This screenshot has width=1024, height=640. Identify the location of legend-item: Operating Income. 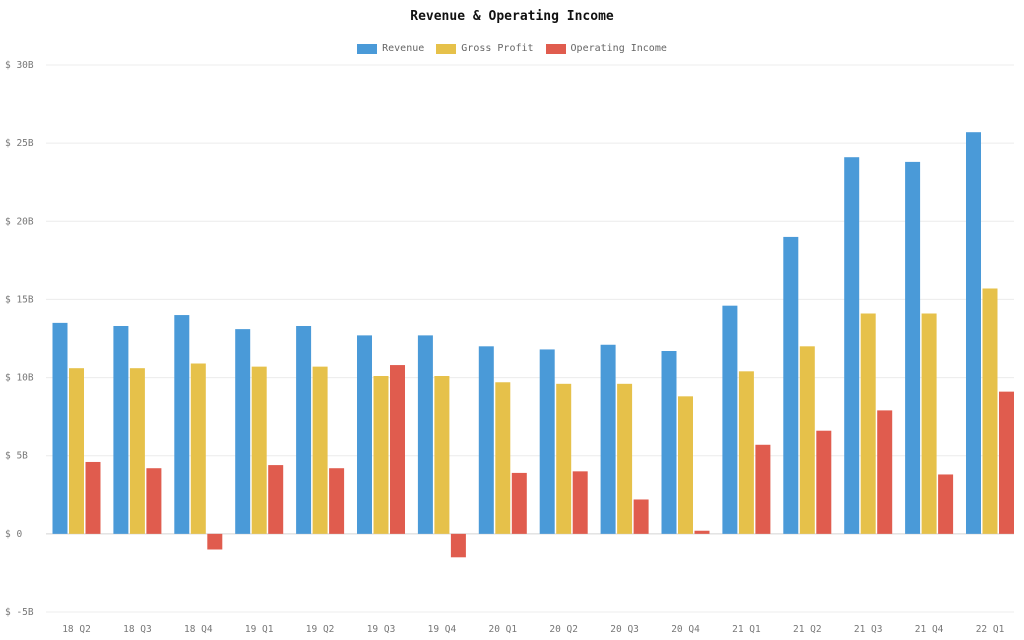
(606, 48).